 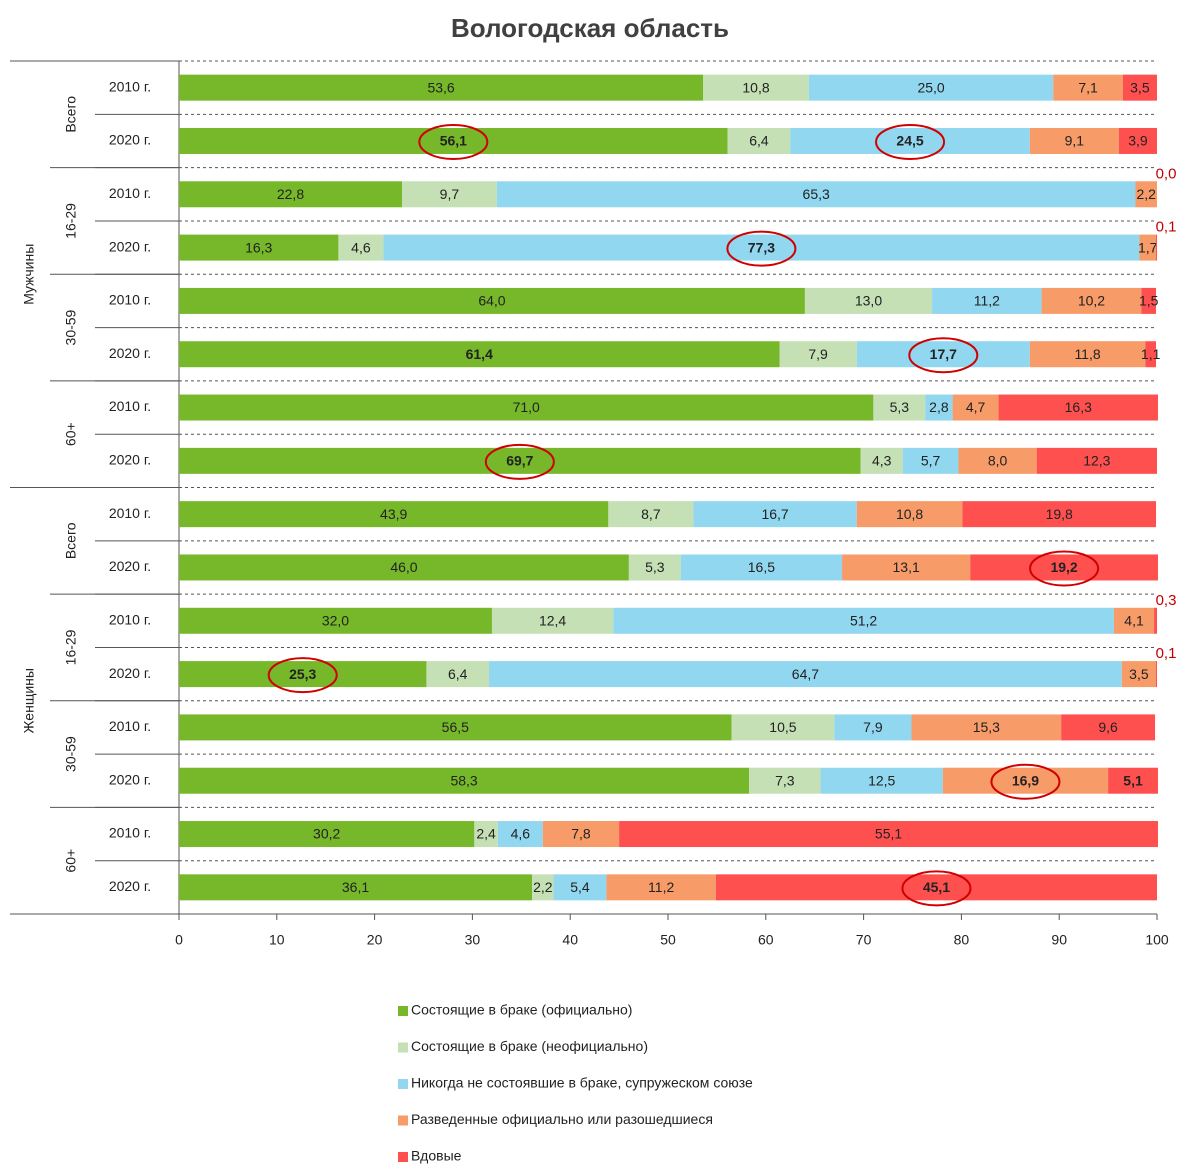 What do you see at coordinates (1140, 87) in the screenshot?
I see `value-label: 3,5` at bounding box center [1140, 87].